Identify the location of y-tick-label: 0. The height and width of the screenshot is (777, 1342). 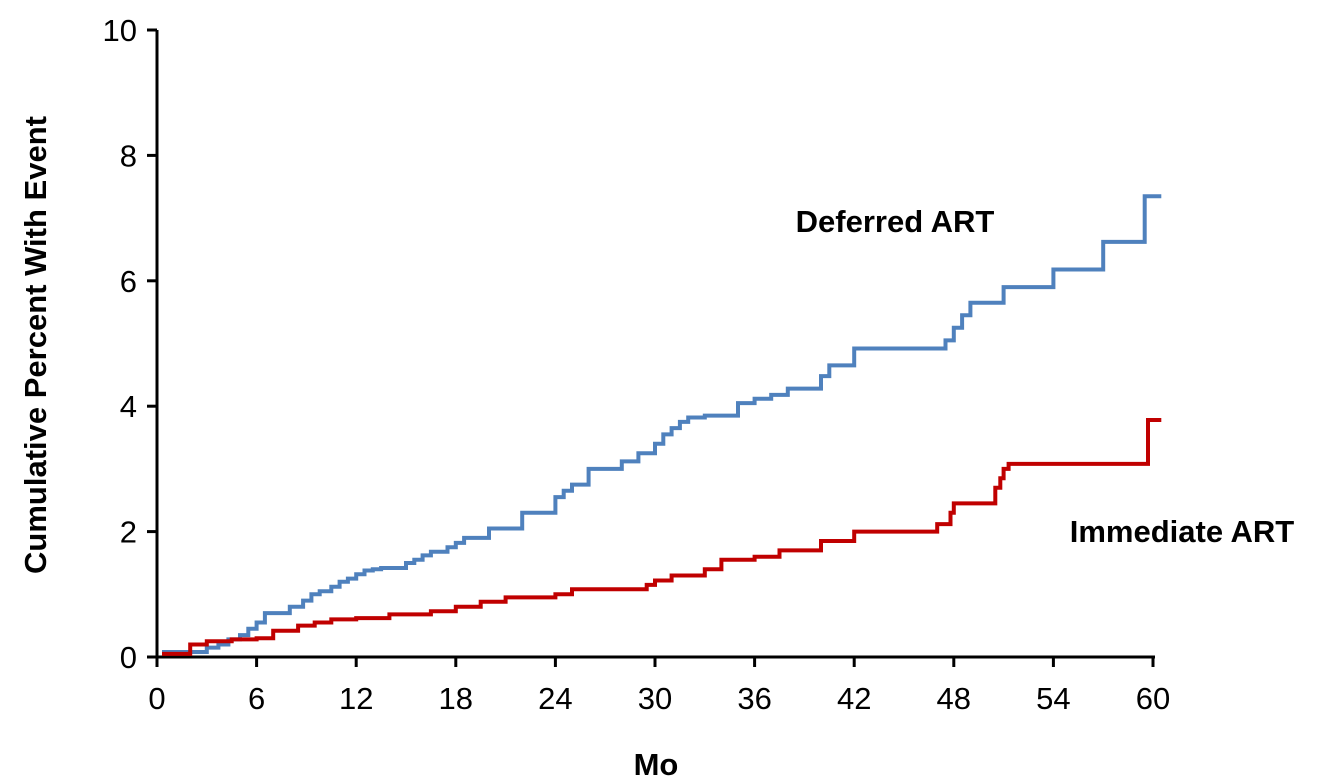
(128, 657).